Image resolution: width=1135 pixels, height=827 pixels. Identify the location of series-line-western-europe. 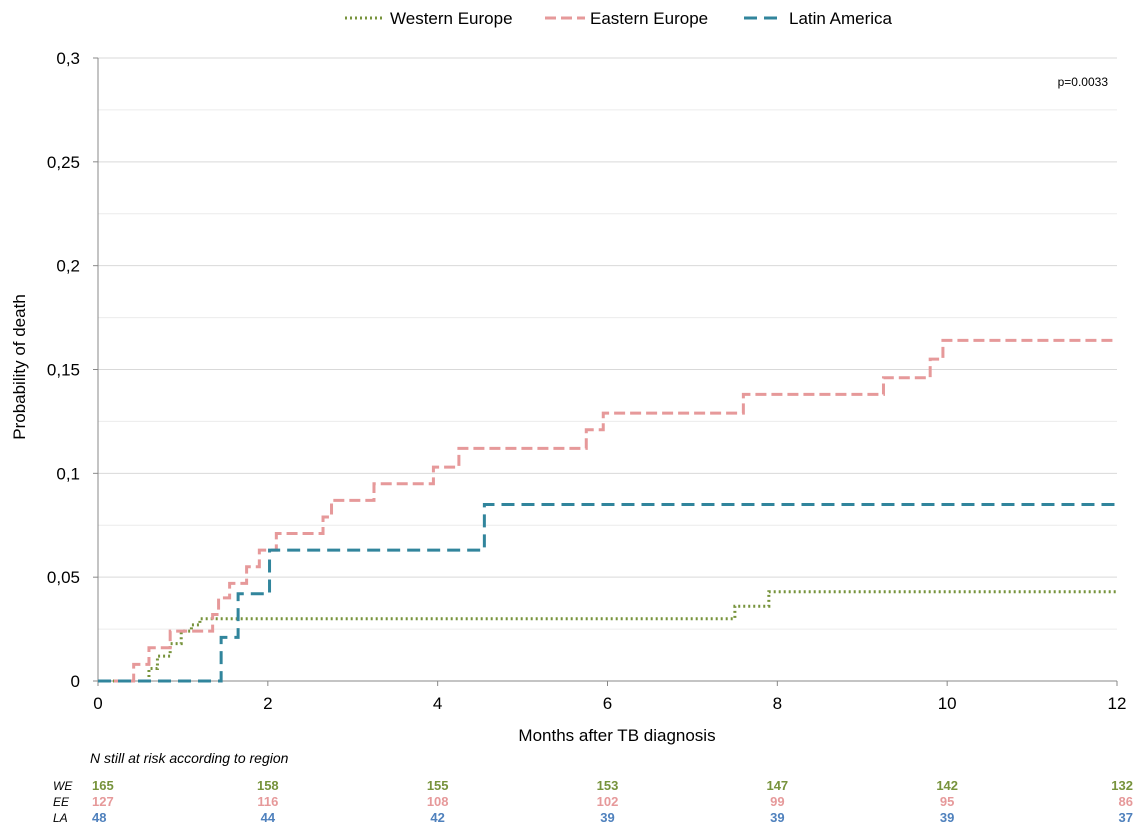
(607, 636).